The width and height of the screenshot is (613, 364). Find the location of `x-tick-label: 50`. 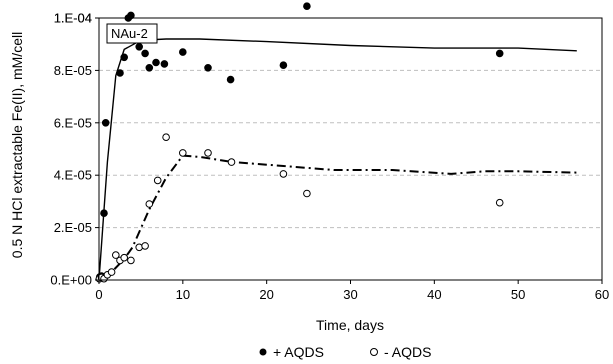

x-tick-label: 50 is located at coordinates (518, 294).